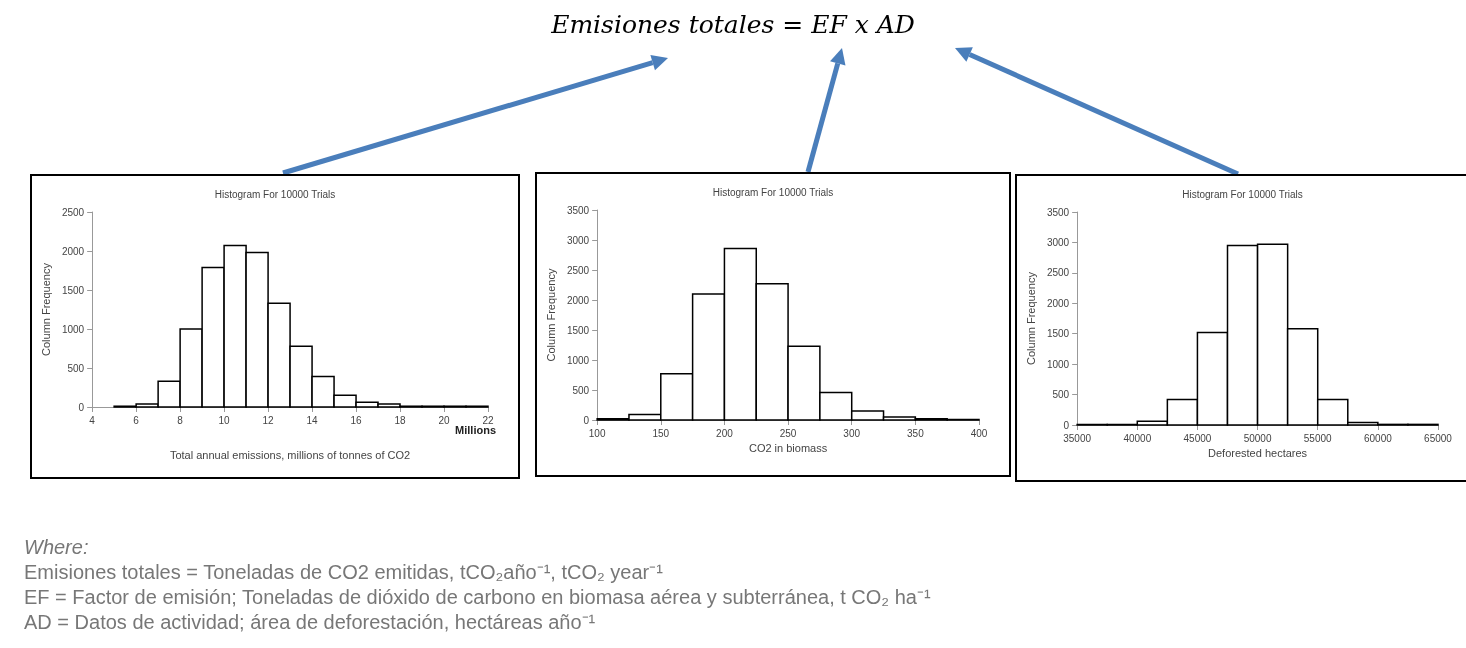 Image resolution: width=1466 pixels, height=648 pixels. What do you see at coordinates (344, 572) in the screenshot?
I see `text: Emisiones totales = Toneladas de CO2 emitidas, tCO₂año⁻¹, tCO₂ year⁻¹` at bounding box center [344, 572].